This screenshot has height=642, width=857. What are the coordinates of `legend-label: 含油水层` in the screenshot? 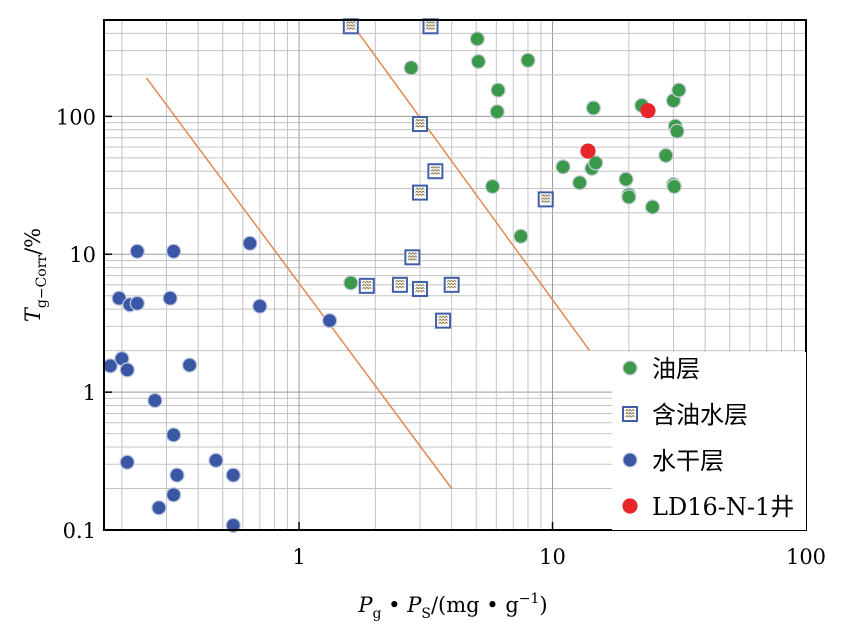 It's located at (700, 415).